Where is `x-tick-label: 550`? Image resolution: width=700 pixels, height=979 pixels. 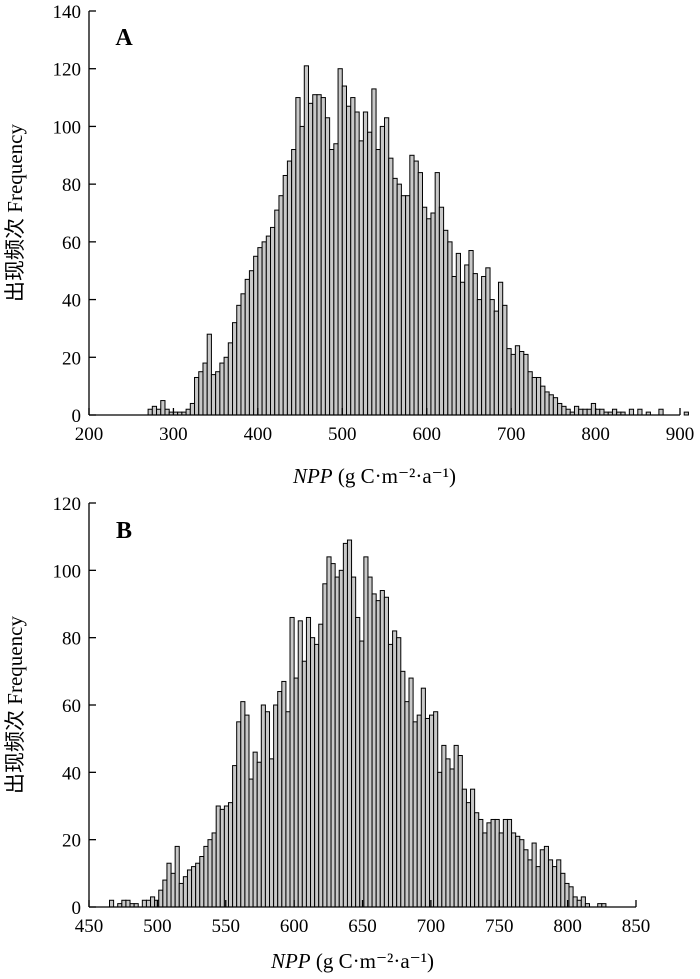
x-tick-label: 550 is located at coordinates (226, 926).